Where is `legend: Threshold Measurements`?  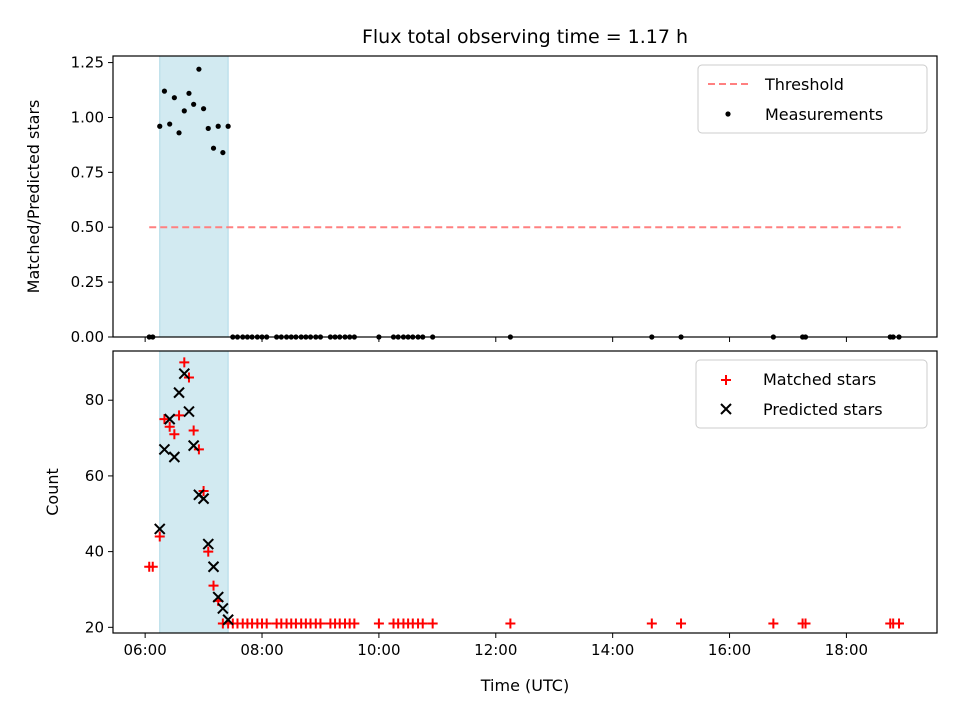 legend: Threshold Measurements is located at coordinates (812, 99).